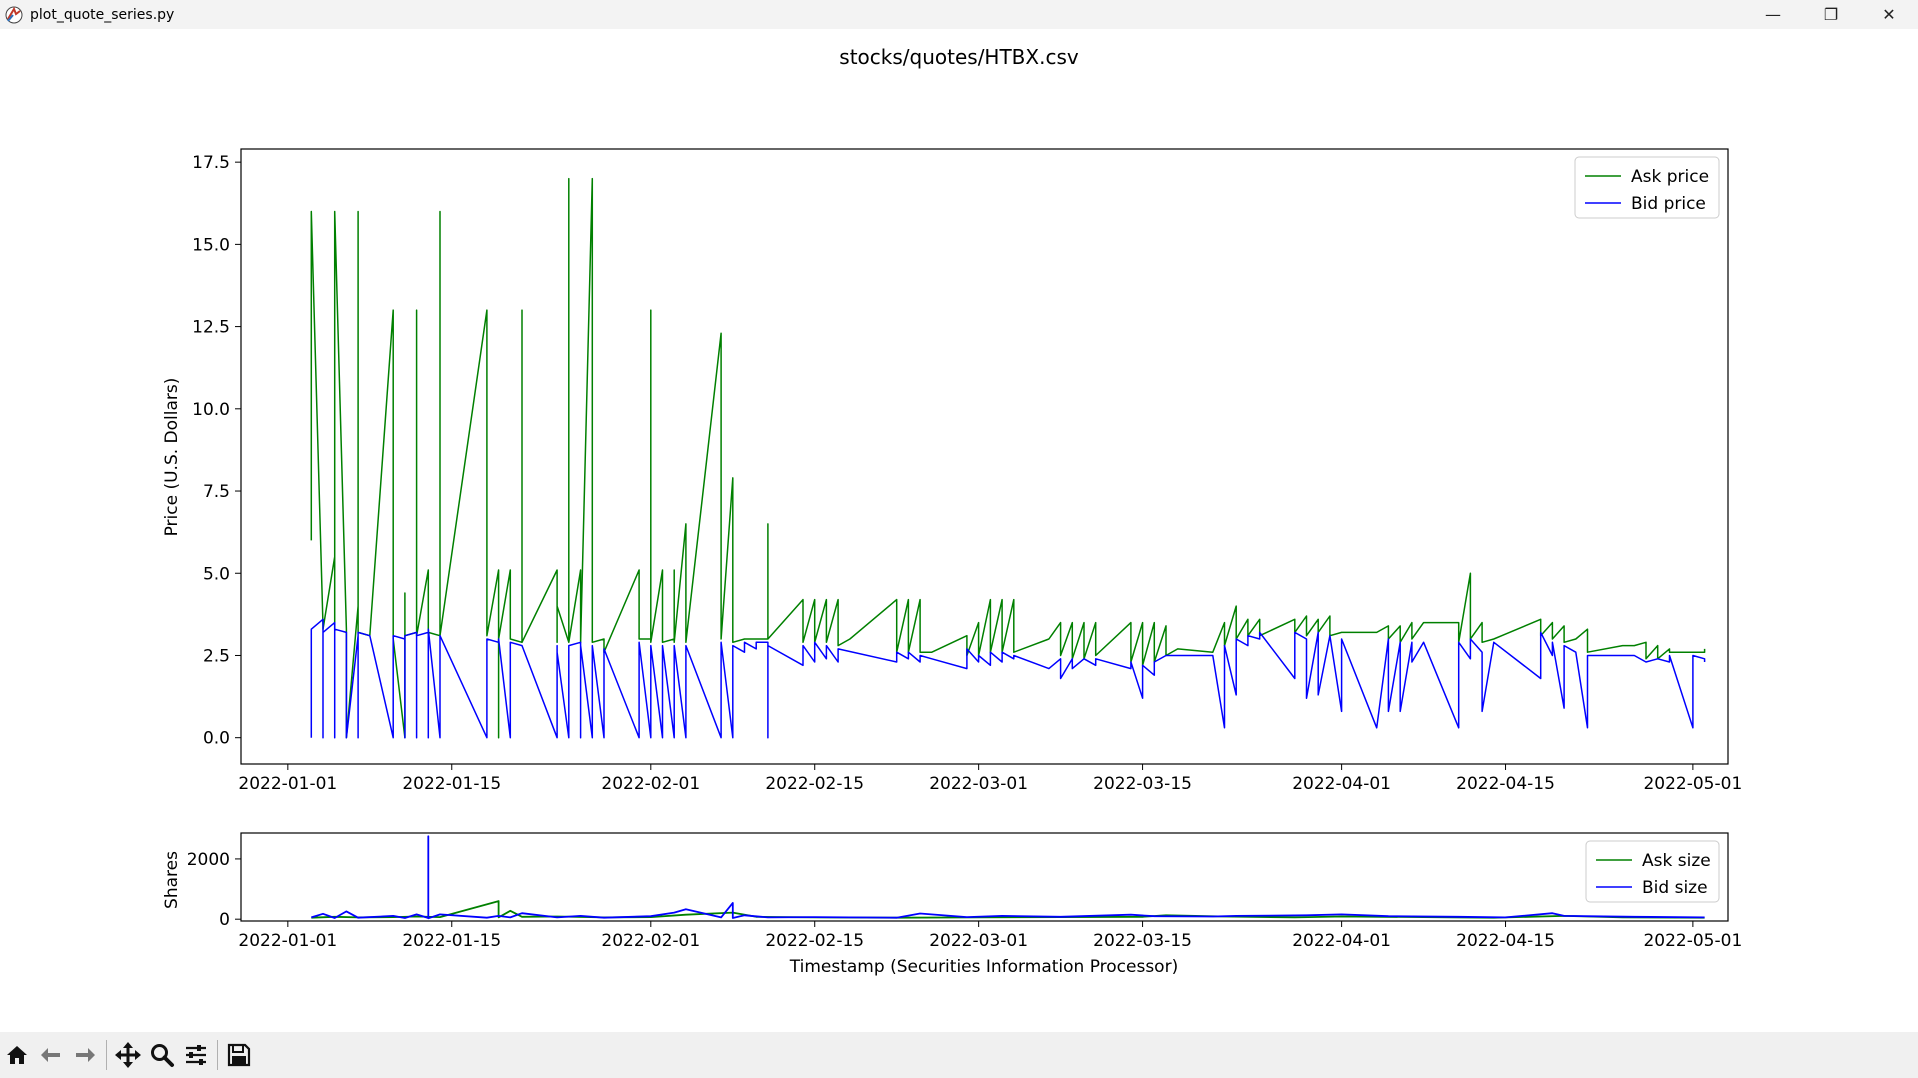 The height and width of the screenshot is (1078, 1918). What do you see at coordinates (224, 920) in the screenshot?
I see `size-y-tick-label: 0` at bounding box center [224, 920].